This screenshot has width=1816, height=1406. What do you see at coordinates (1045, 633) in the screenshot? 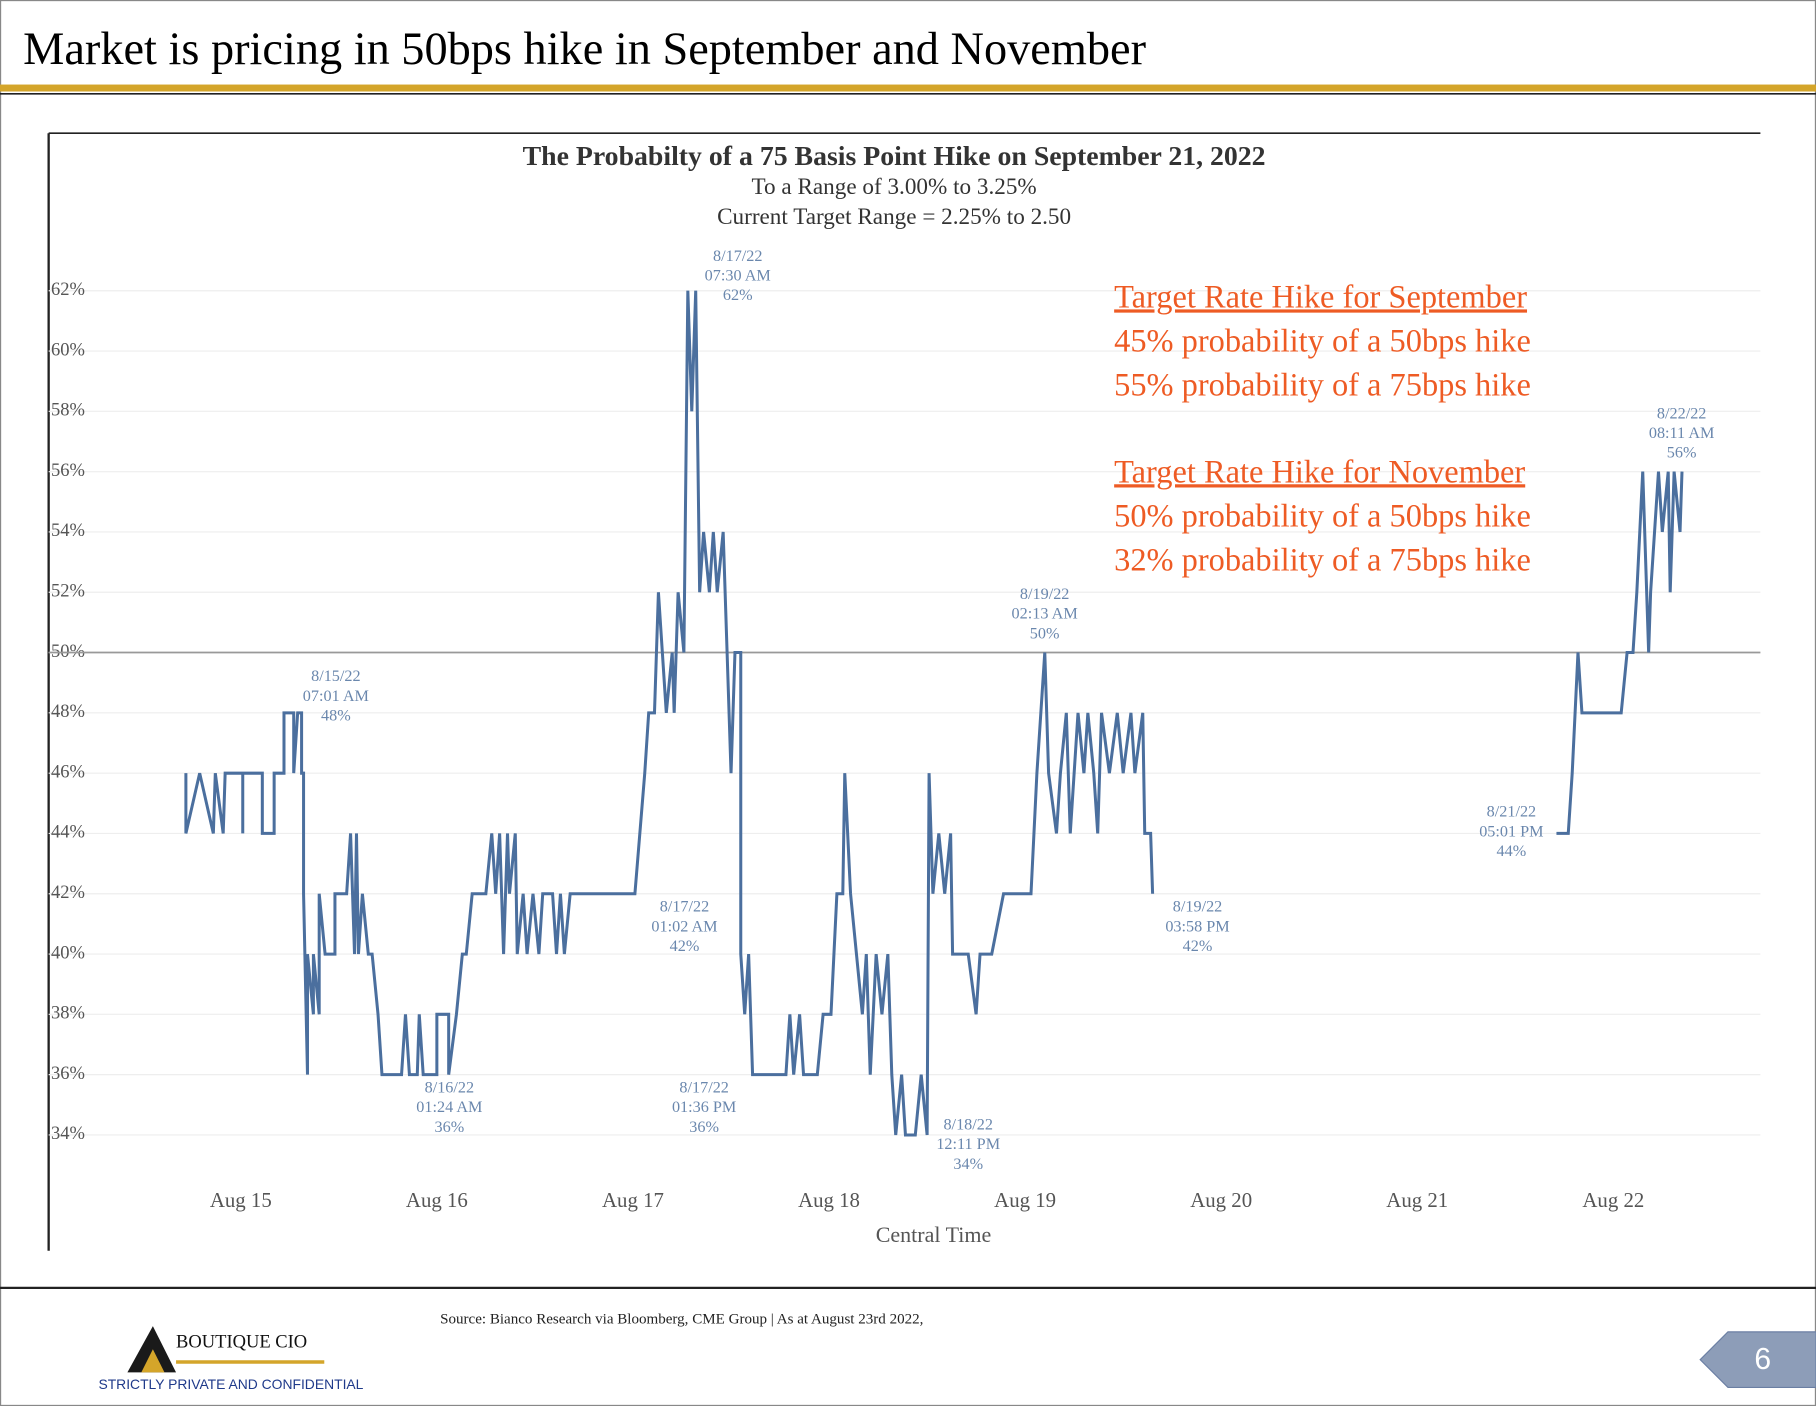
I see `annotation: 50%` at bounding box center [1045, 633].